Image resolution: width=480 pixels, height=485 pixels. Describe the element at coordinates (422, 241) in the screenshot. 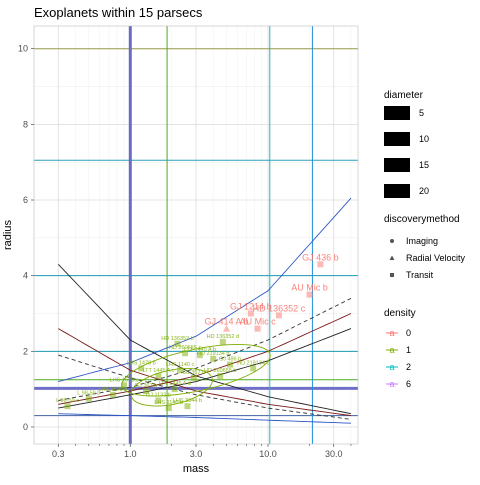

I see `legend-method-label: Imaging` at that location.